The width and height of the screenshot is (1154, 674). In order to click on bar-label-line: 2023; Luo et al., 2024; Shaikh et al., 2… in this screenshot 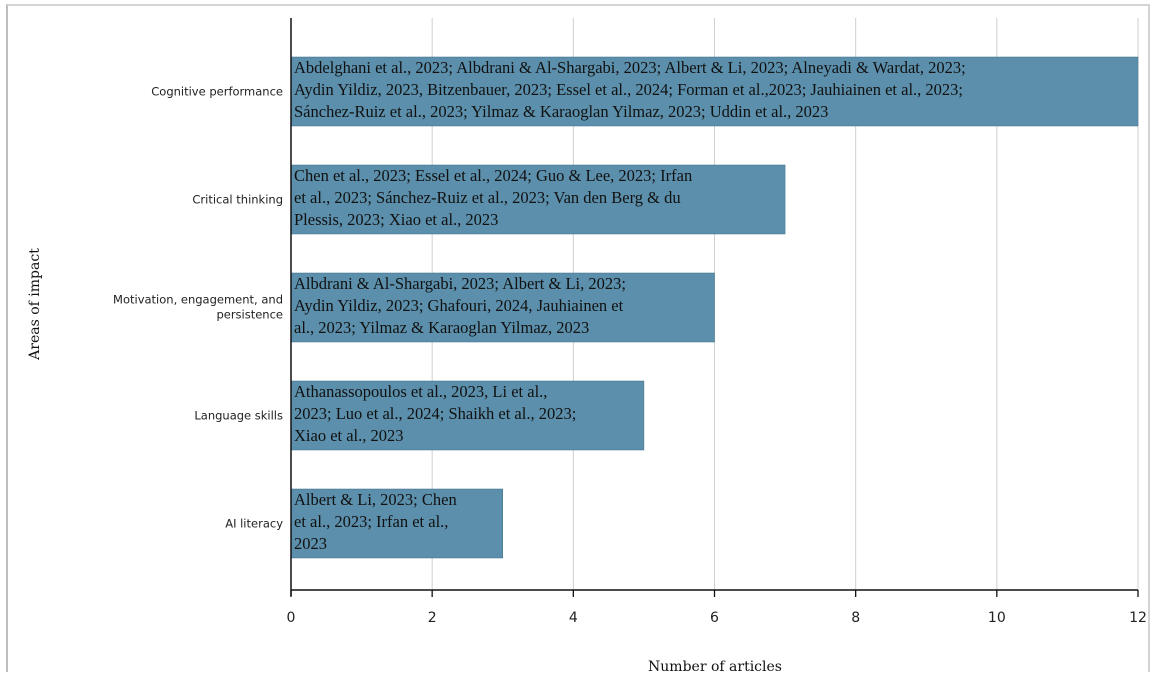, I will do `click(435, 413)`.